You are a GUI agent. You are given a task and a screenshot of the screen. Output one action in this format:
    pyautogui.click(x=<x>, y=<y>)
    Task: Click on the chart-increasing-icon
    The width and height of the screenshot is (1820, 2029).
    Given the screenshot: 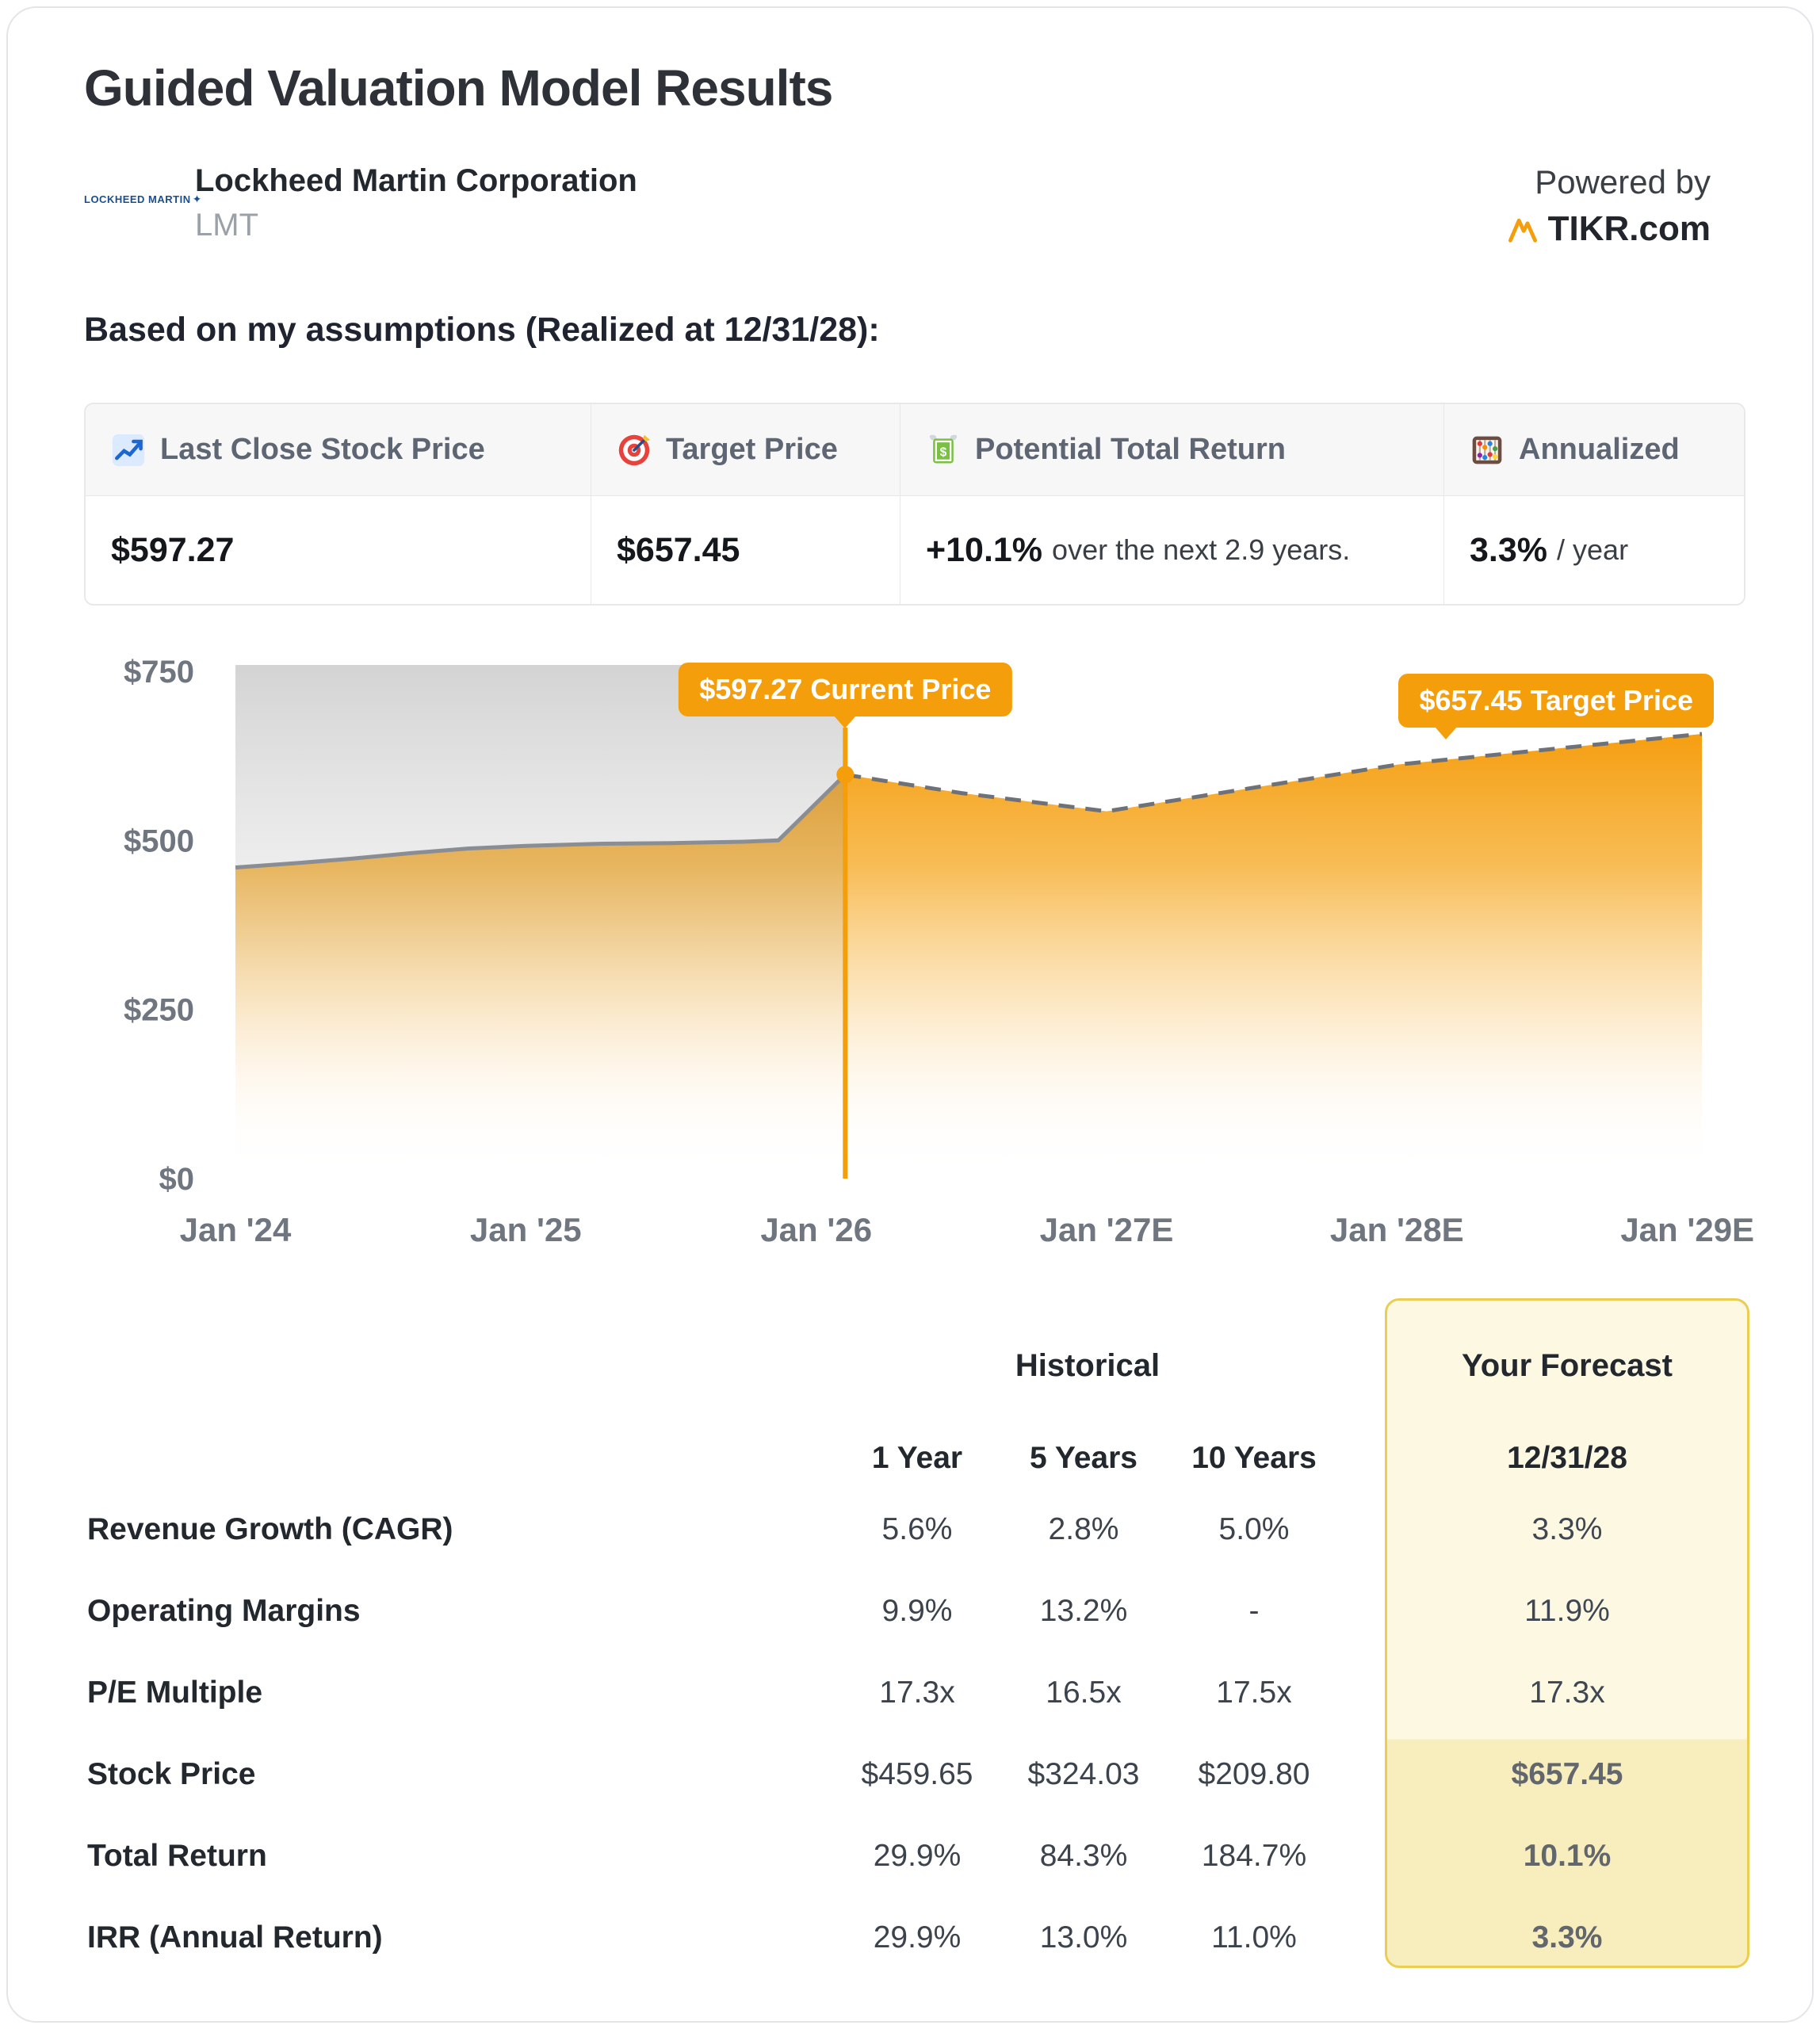 What is the action you would take?
    pyautogui.click(x=128, y=450)
    